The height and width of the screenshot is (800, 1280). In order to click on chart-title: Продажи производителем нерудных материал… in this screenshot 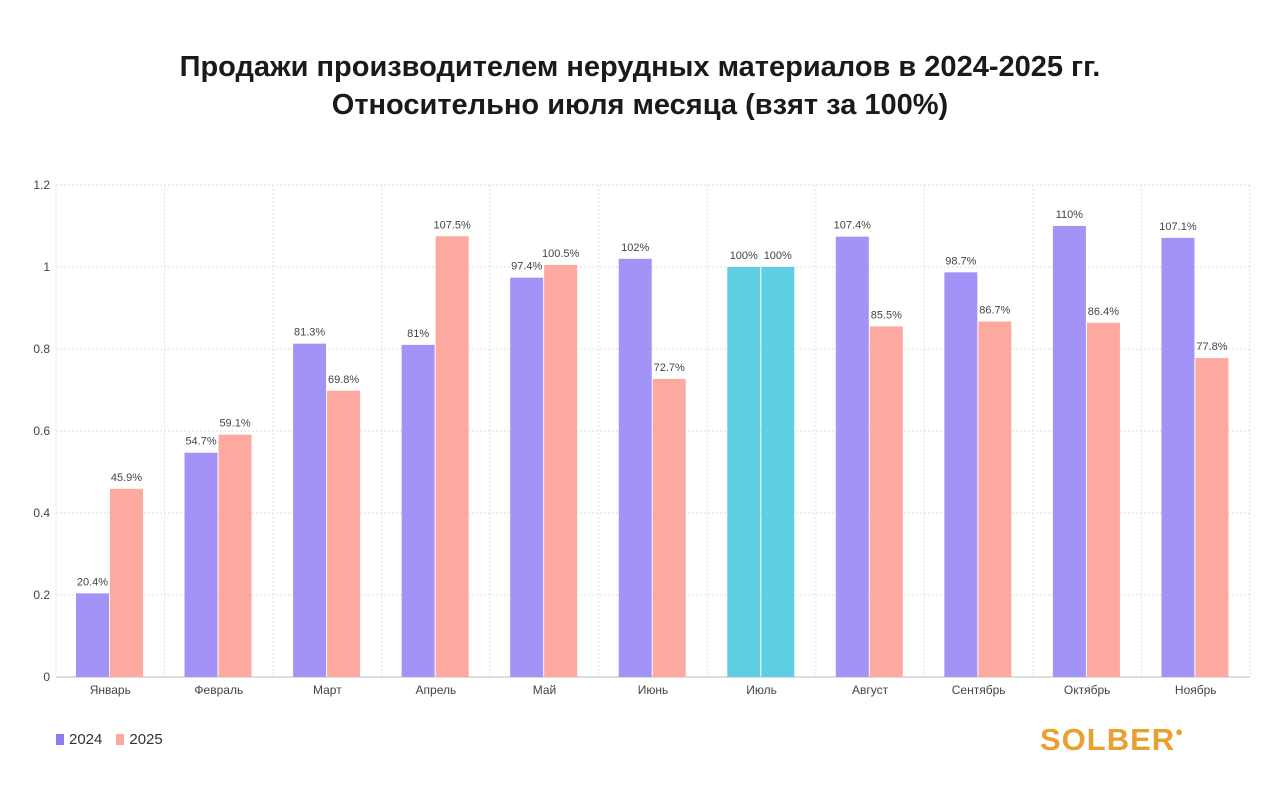, I will do `click(640, 86)`.